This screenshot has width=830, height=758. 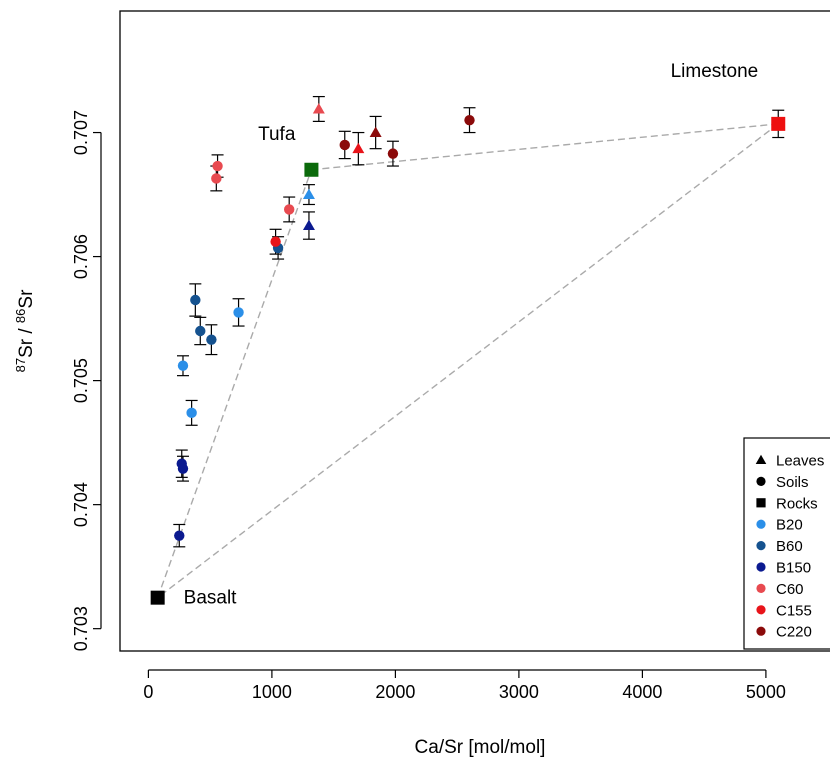 I want to click on legend: Leaves Soils Rocks B20 B60 B150 C60 C155 C220, so click(x=786, y=543).